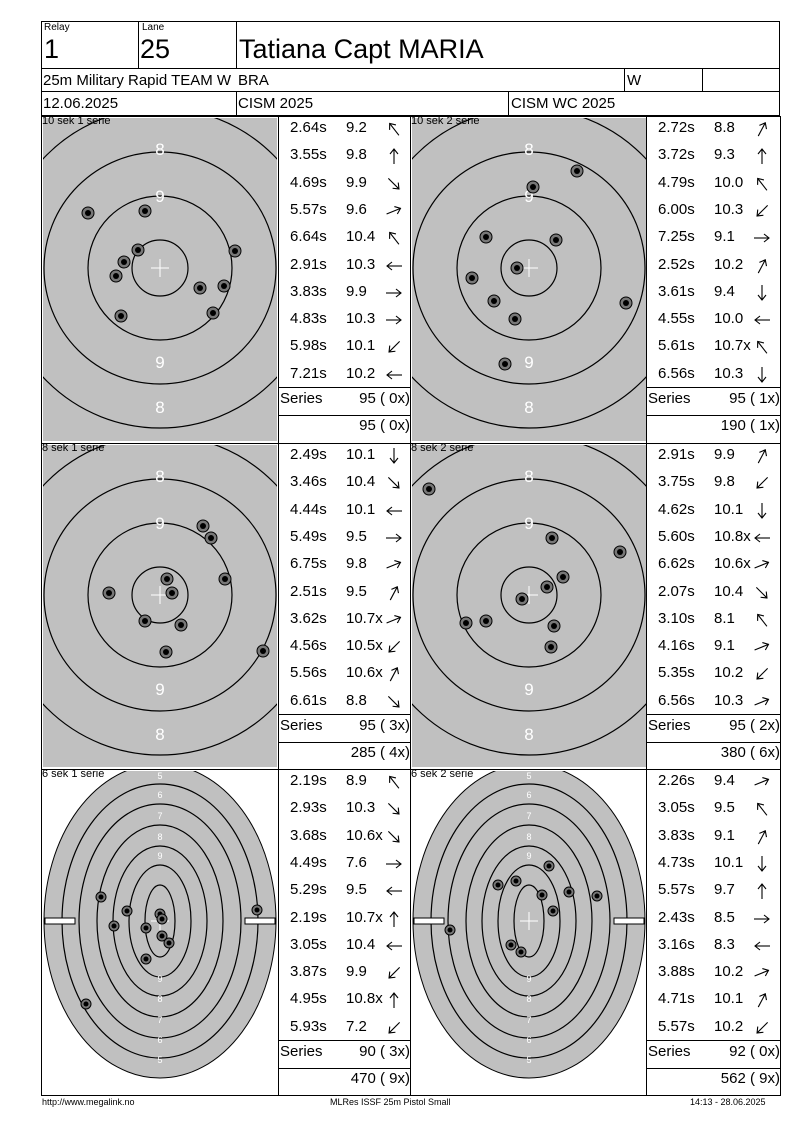  Describe the element at coordinates (729, 999) in the screenshot. I see `shot-score: 10.1` at that location.